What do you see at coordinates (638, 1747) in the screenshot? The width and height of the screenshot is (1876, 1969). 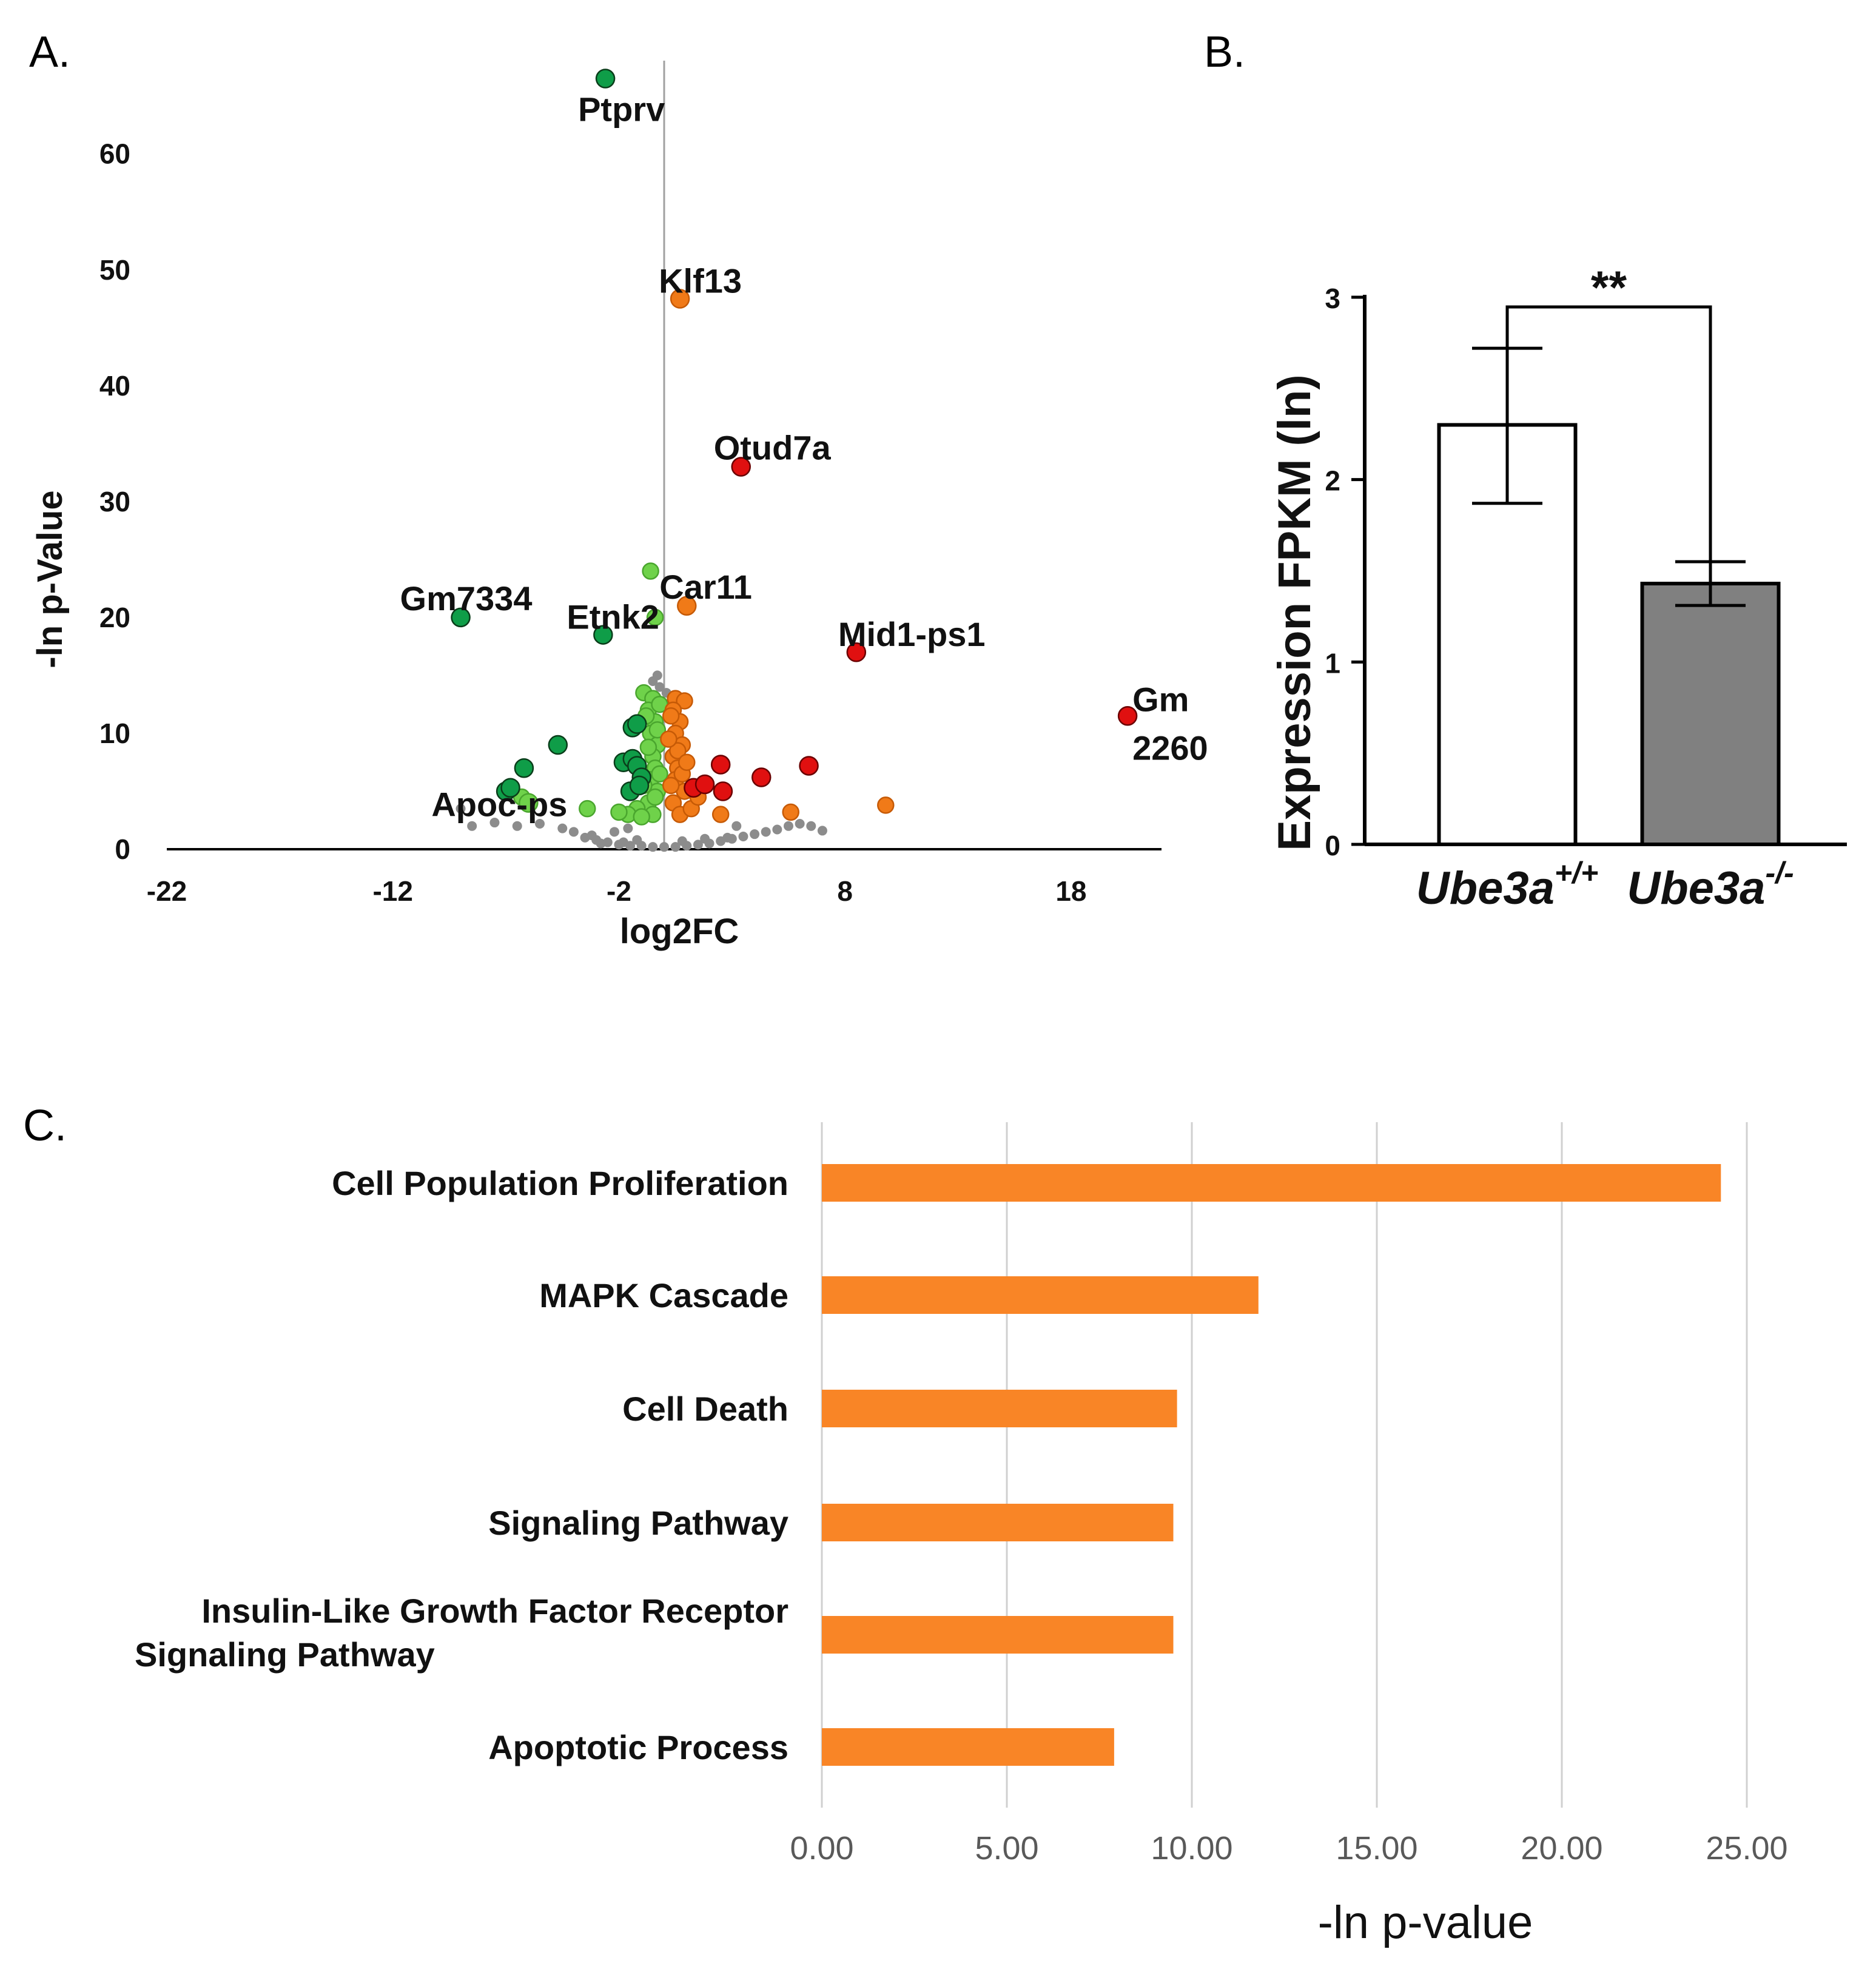 I see `enrichment-category: Apoptotic Process` at bounding box center [638, 1747].